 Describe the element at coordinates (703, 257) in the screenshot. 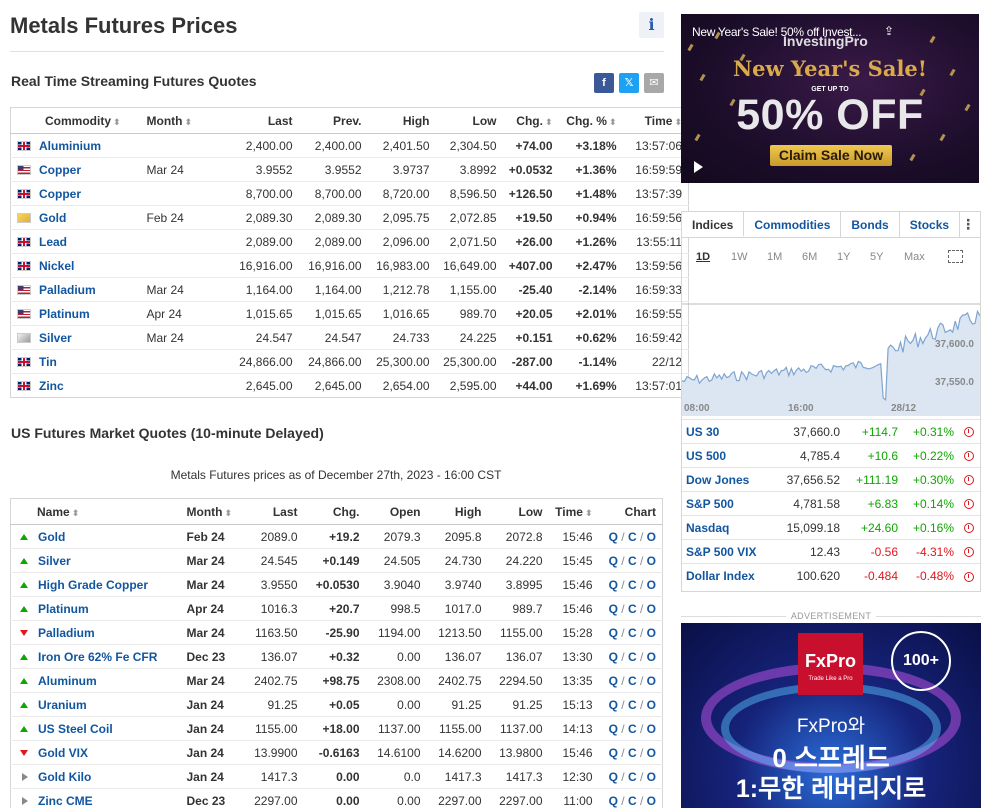

I see `period-1d: 1D` at that location.